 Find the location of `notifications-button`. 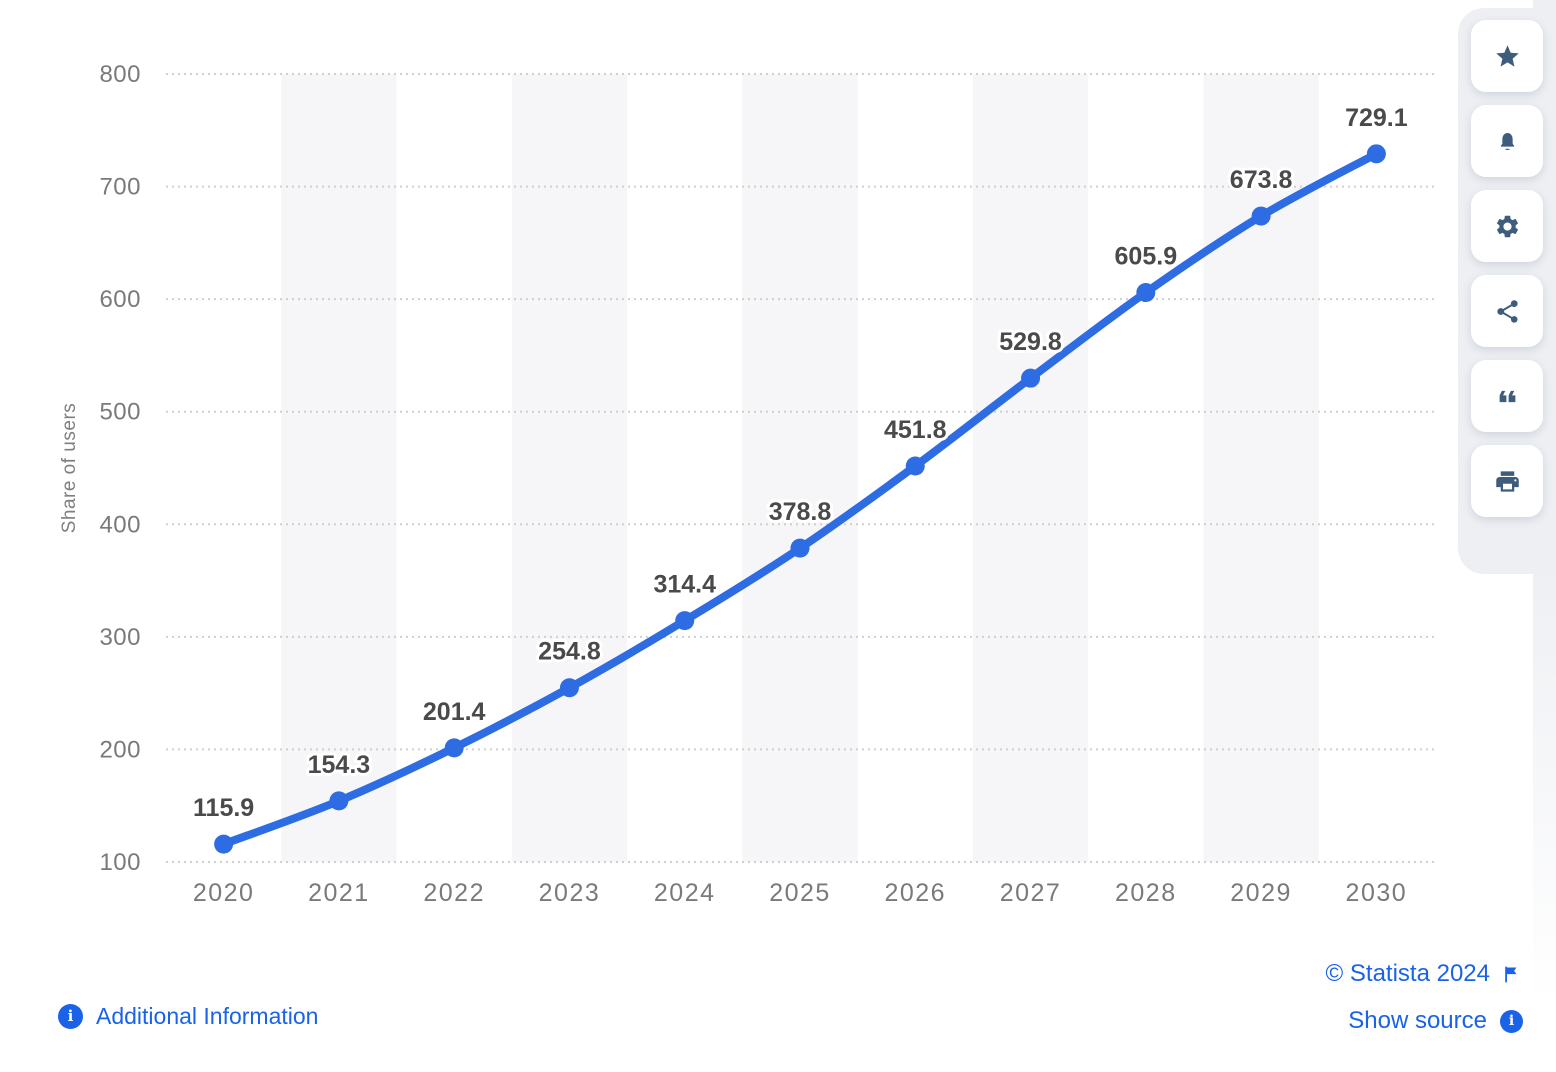

notifications-button is located at coordinates (1507, 141).